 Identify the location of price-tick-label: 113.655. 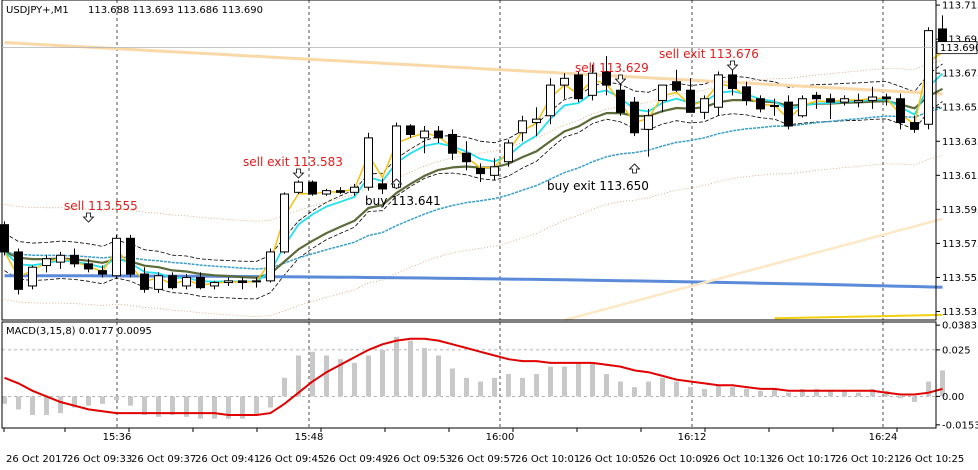
(960, 108).